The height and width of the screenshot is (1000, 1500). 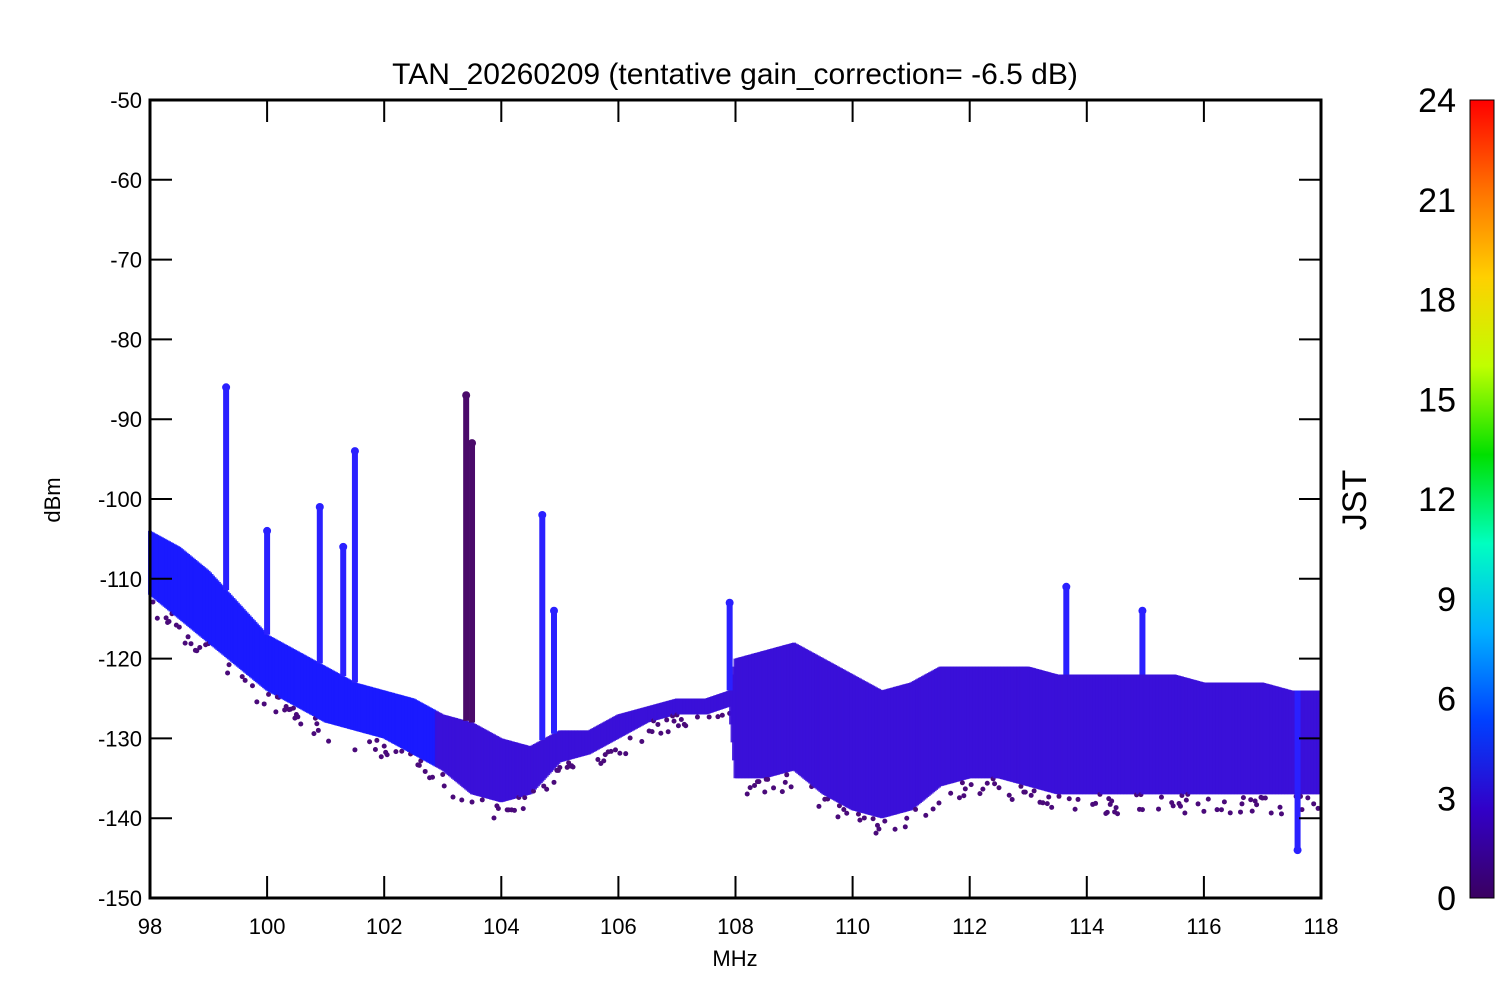 I want to click on colorbar-label: JST, so click(x=1355, y=500).